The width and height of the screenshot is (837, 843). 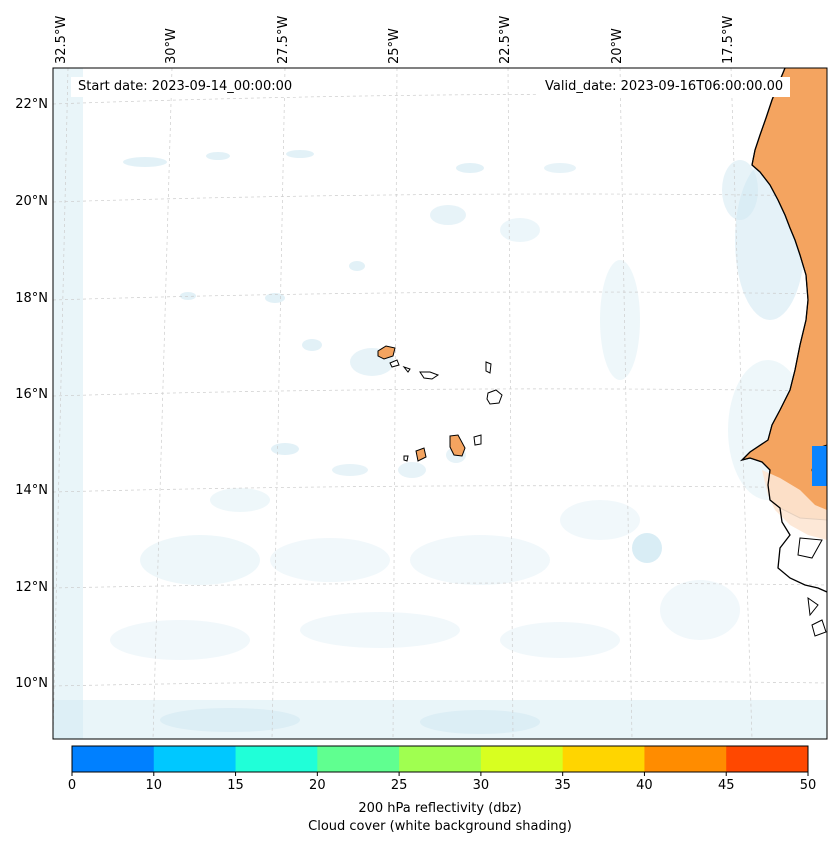 I want to click on colorbar-tick-label: 10, so click(x=154, y=785).